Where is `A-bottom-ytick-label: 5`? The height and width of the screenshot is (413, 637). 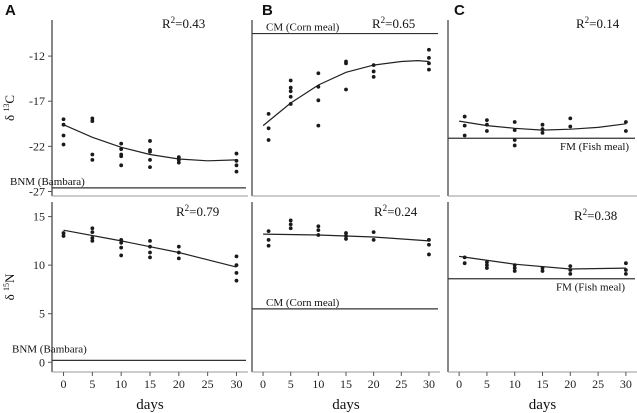 A-bottom-ytick-label: 5 is located at coordinates (42, 314).